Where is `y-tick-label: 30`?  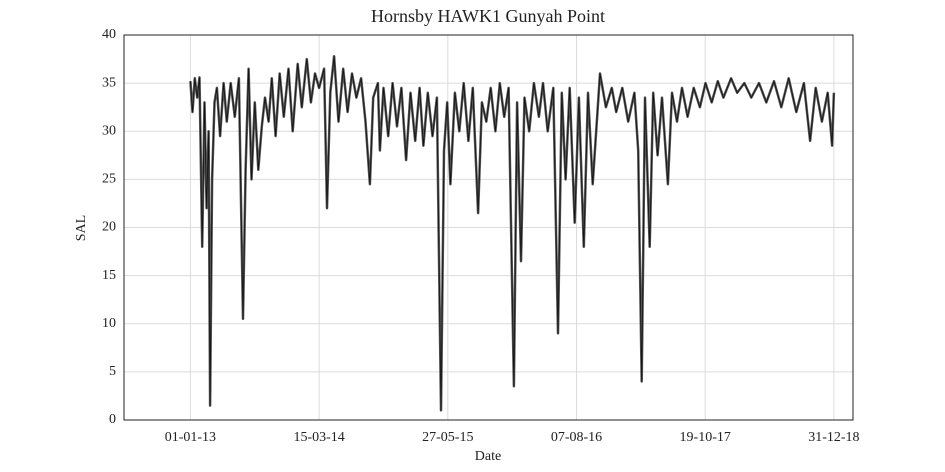 y-tick-label: 30 is located at coordinates (109, 130).